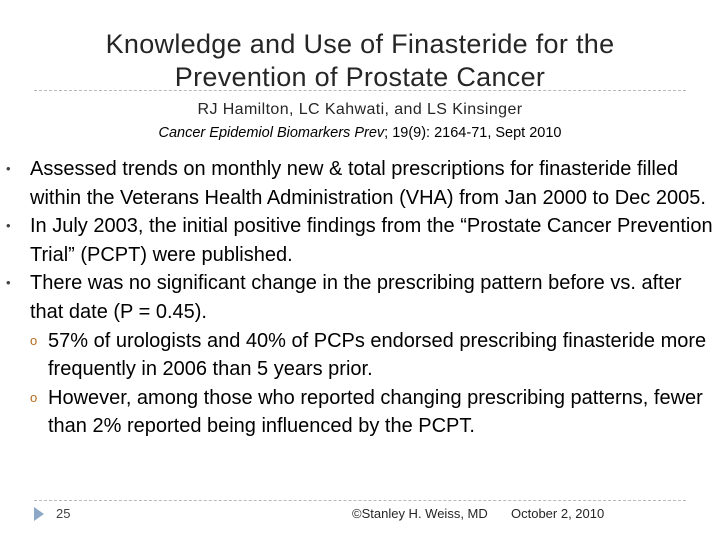  Describe the element at coordinates (558, 513) in the screenshot. I see `footer-date: October 2, 2010` at that location.